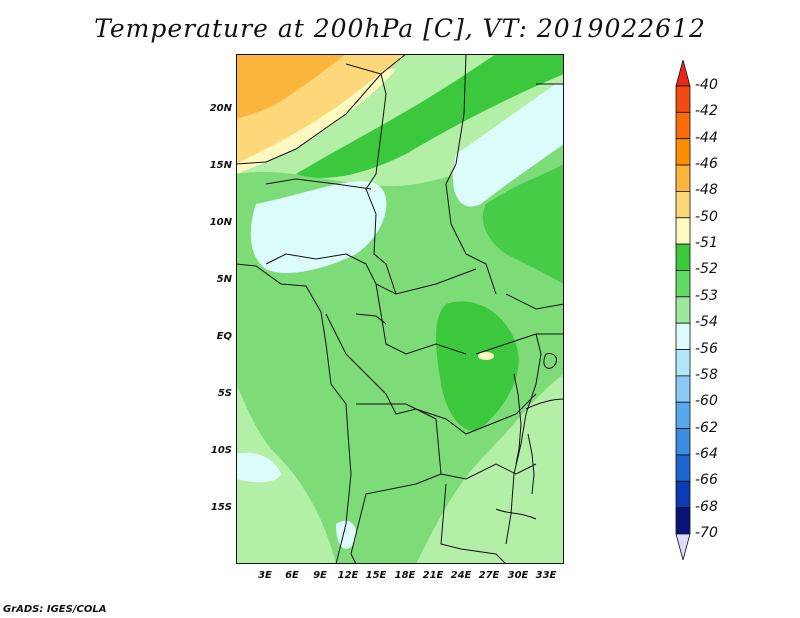 This screenshot has height=618, width=800. I want to click on colorbar-label: -70, so click(706, 533).